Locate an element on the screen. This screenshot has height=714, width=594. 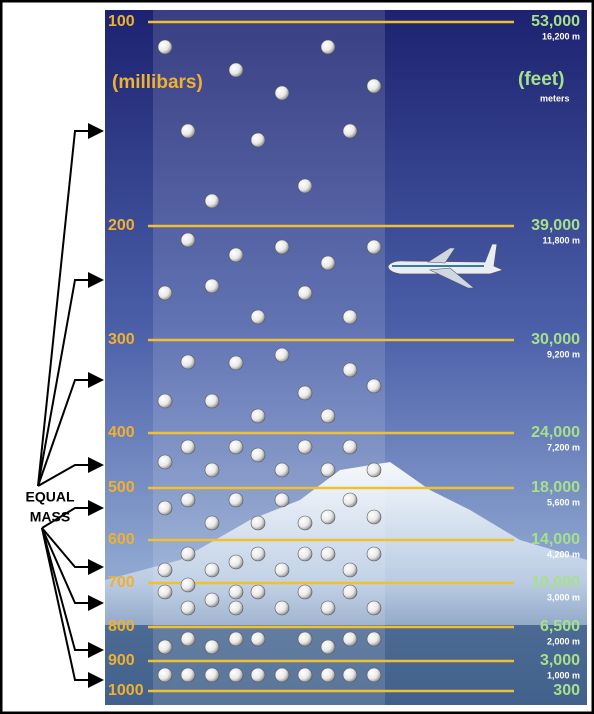
meters-label: 11,800 m is located at coordinates (561, 240).